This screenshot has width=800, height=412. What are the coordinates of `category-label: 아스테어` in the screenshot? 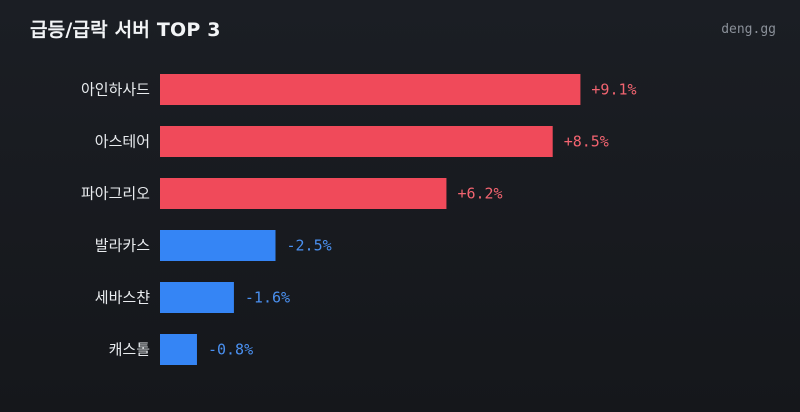 It's located at (122, 142).